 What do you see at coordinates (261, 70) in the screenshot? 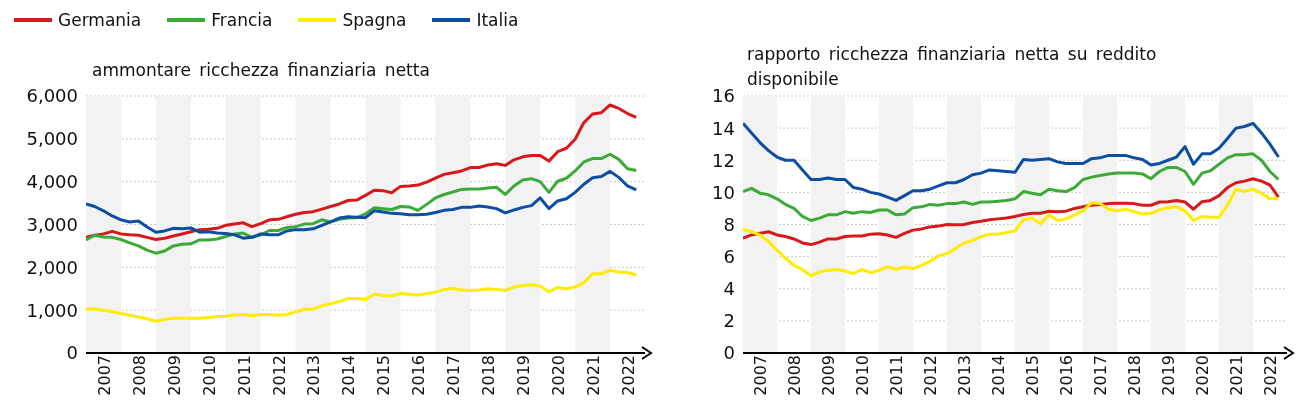
I see `chart-title: ammontare ricchezza finanziaria netta` at bounding box center [261, 70].